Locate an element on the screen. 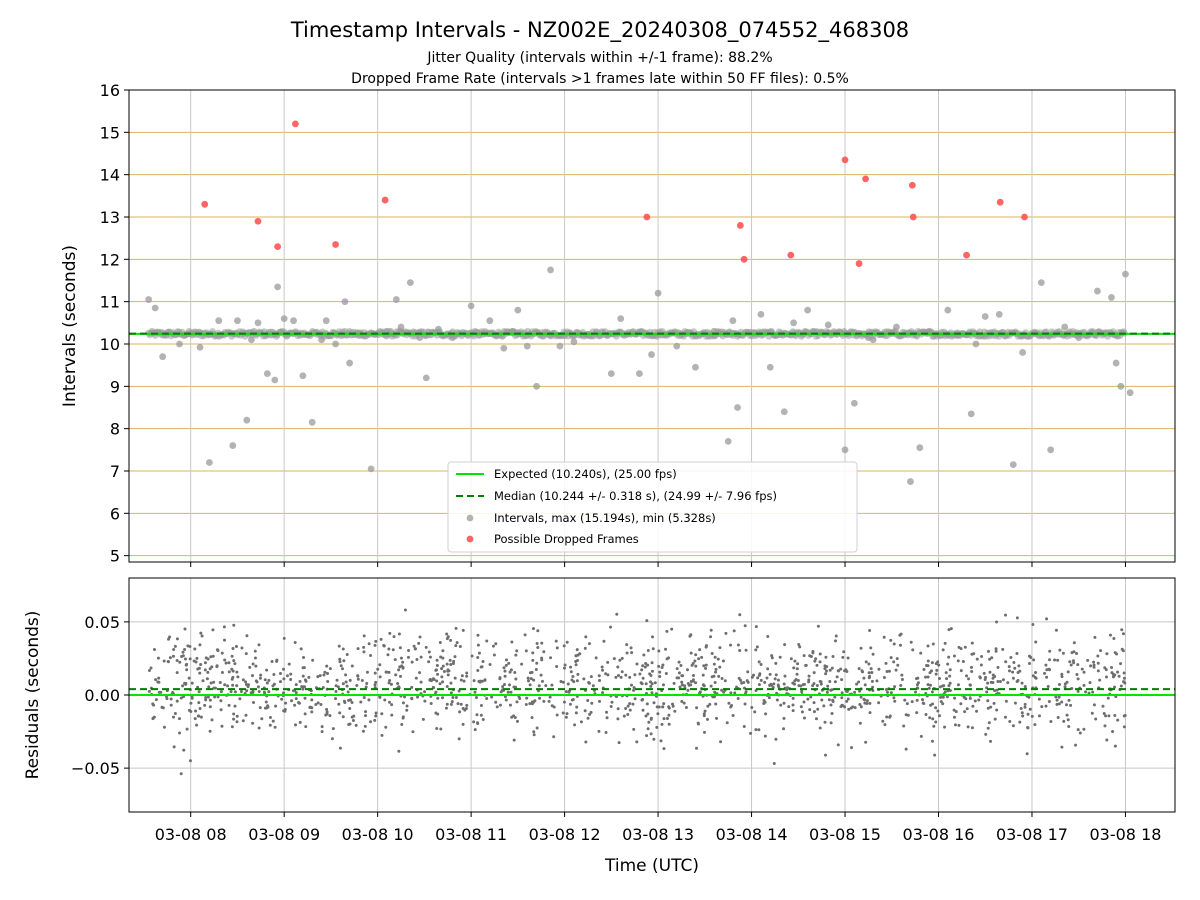  bottom-xtick-label: 03-08 15 is located at coordinates (845, 834).